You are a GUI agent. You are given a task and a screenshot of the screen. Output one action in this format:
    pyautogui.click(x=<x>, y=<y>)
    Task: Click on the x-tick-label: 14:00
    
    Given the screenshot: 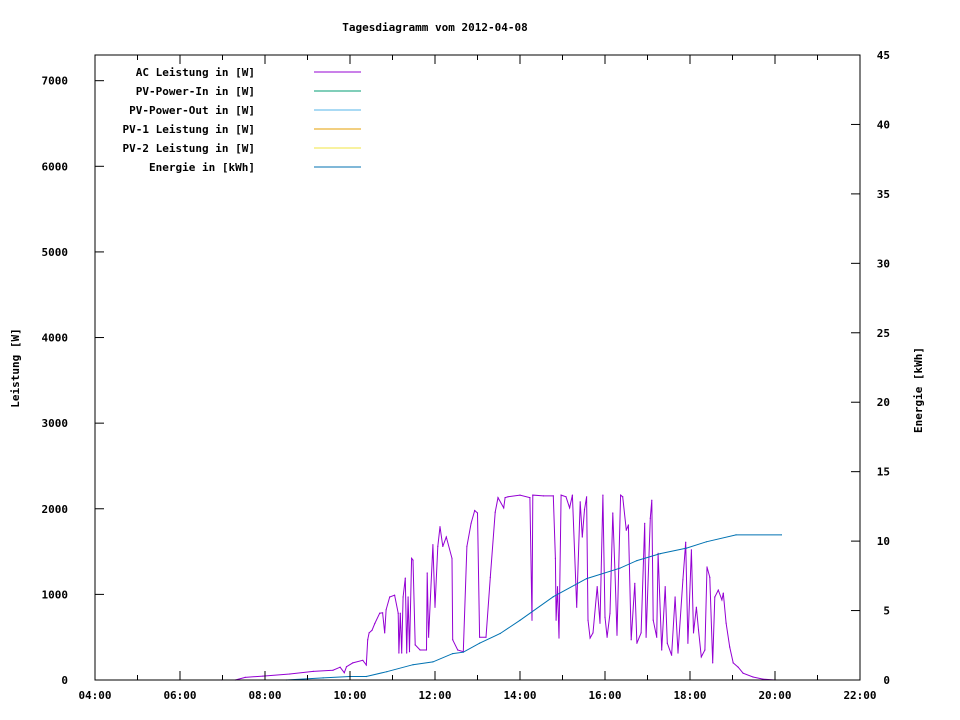 What is the action you would take?
    pyautogui.click(x=519, y=695)
    